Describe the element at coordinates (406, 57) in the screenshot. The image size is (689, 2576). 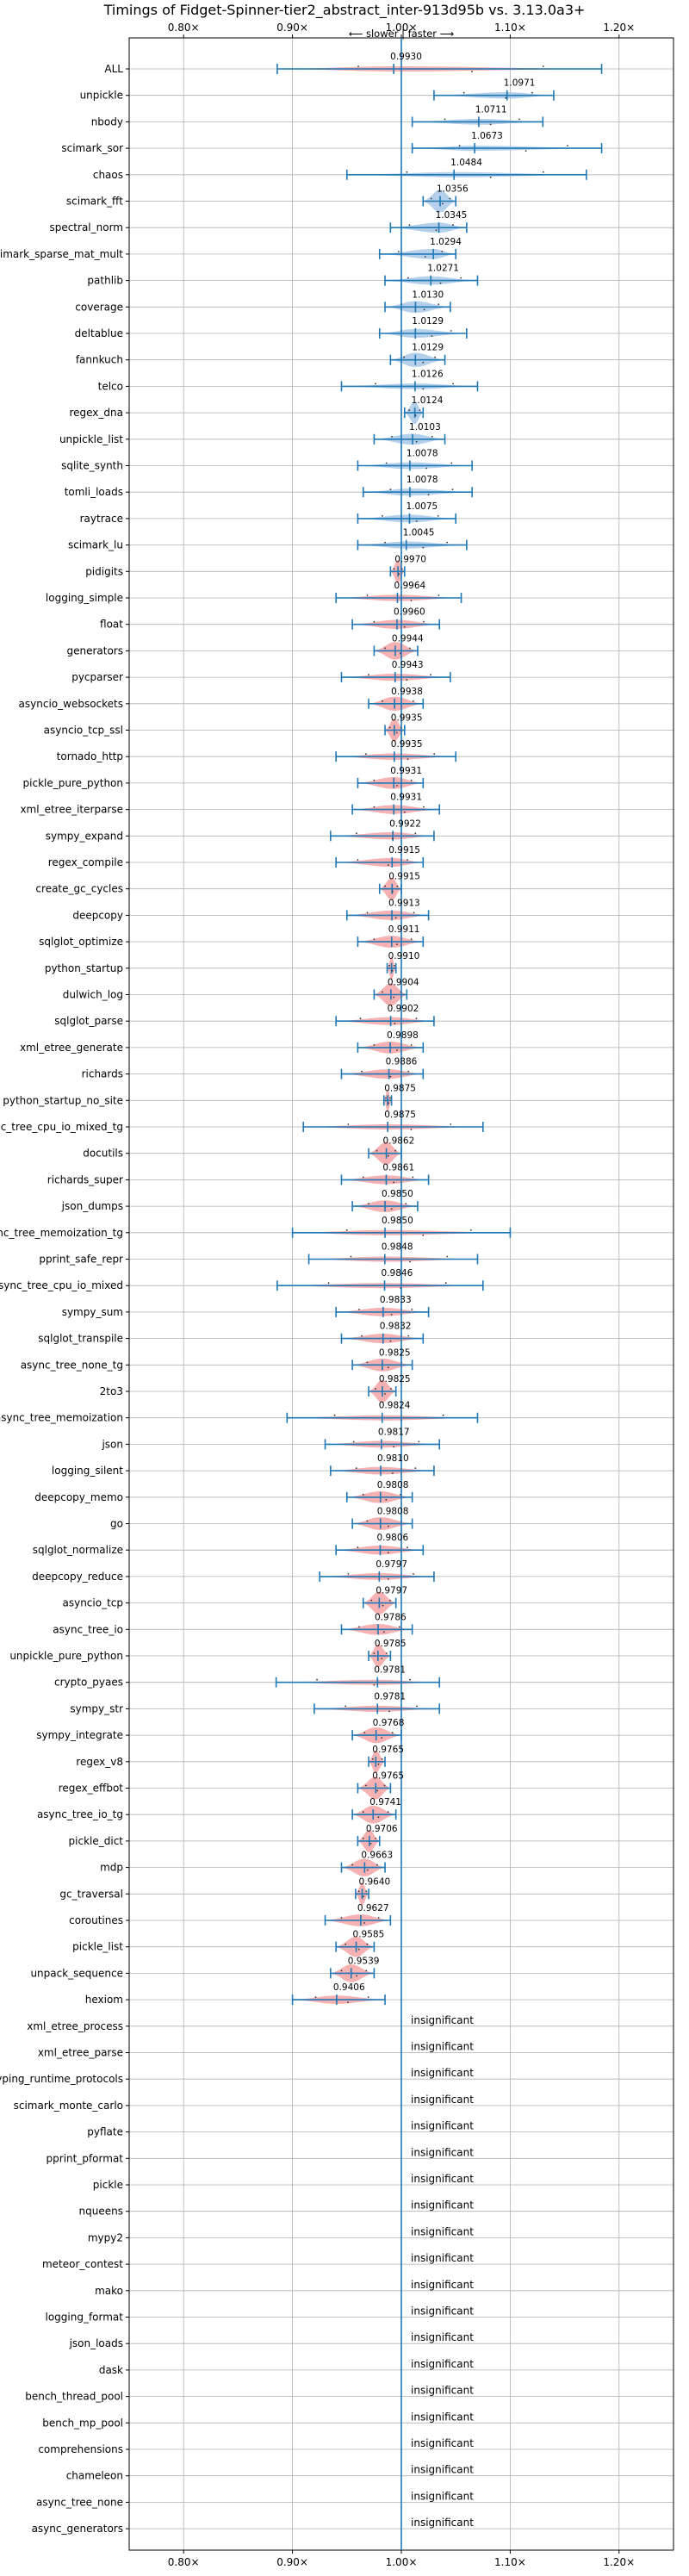
I see `value-label: 0.9930` at that location.